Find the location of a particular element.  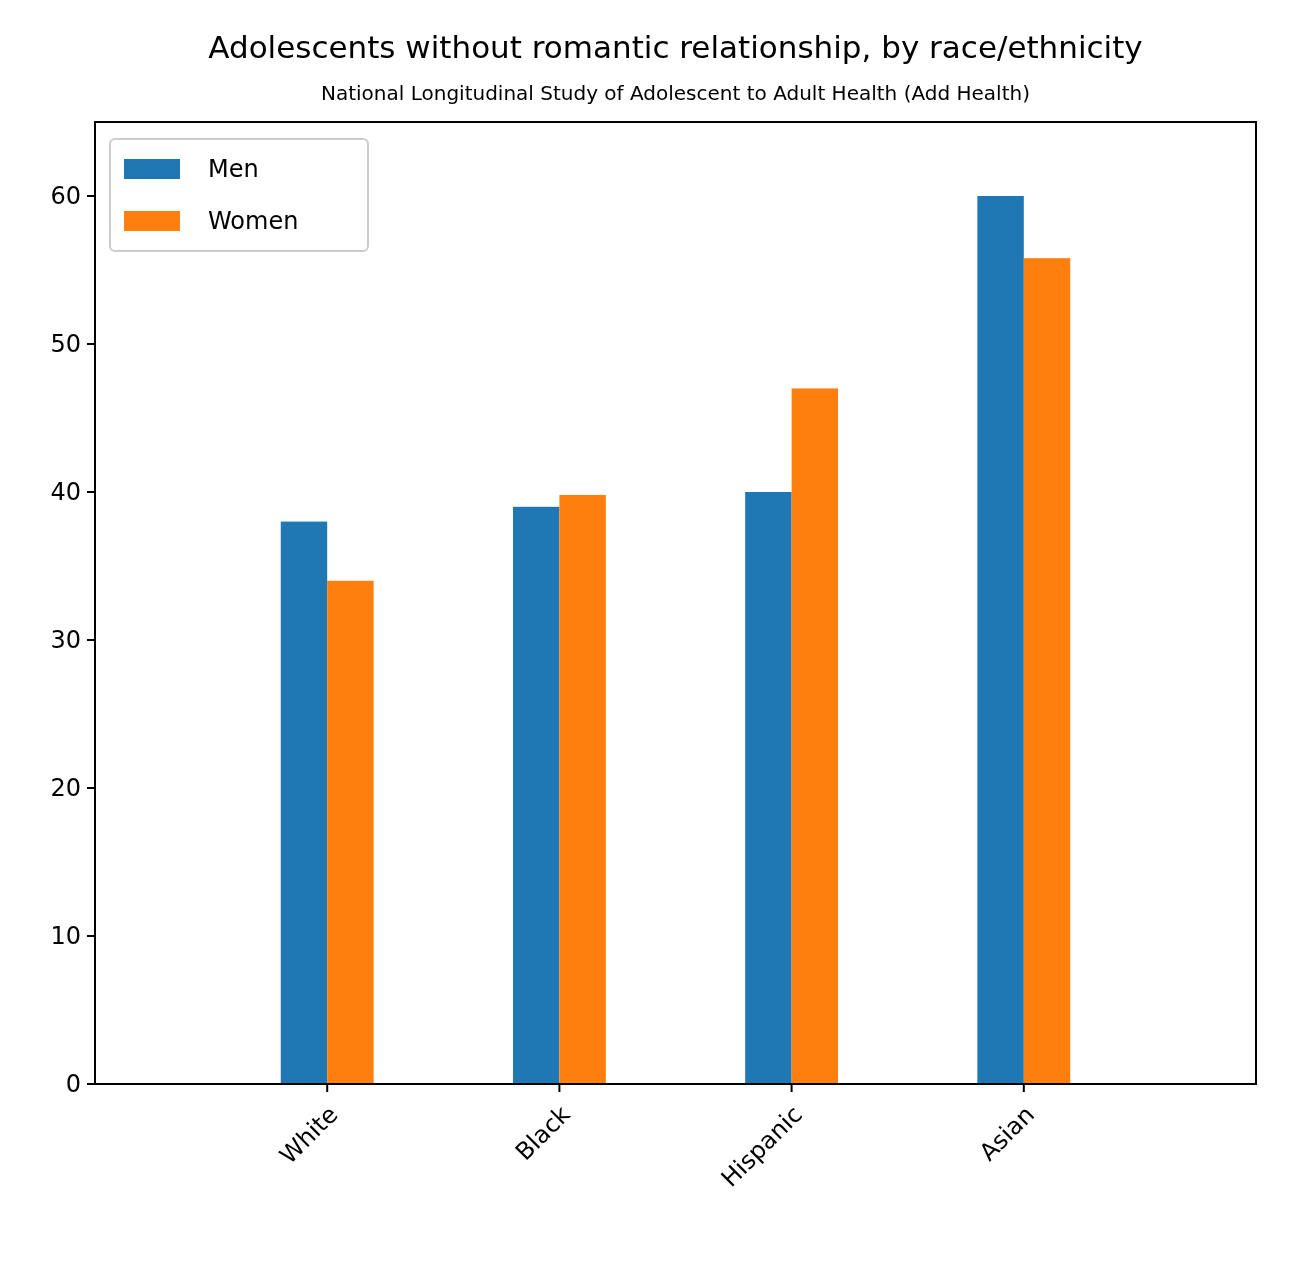

y-tick-label: 0 is located at coordinates (73, 1084).